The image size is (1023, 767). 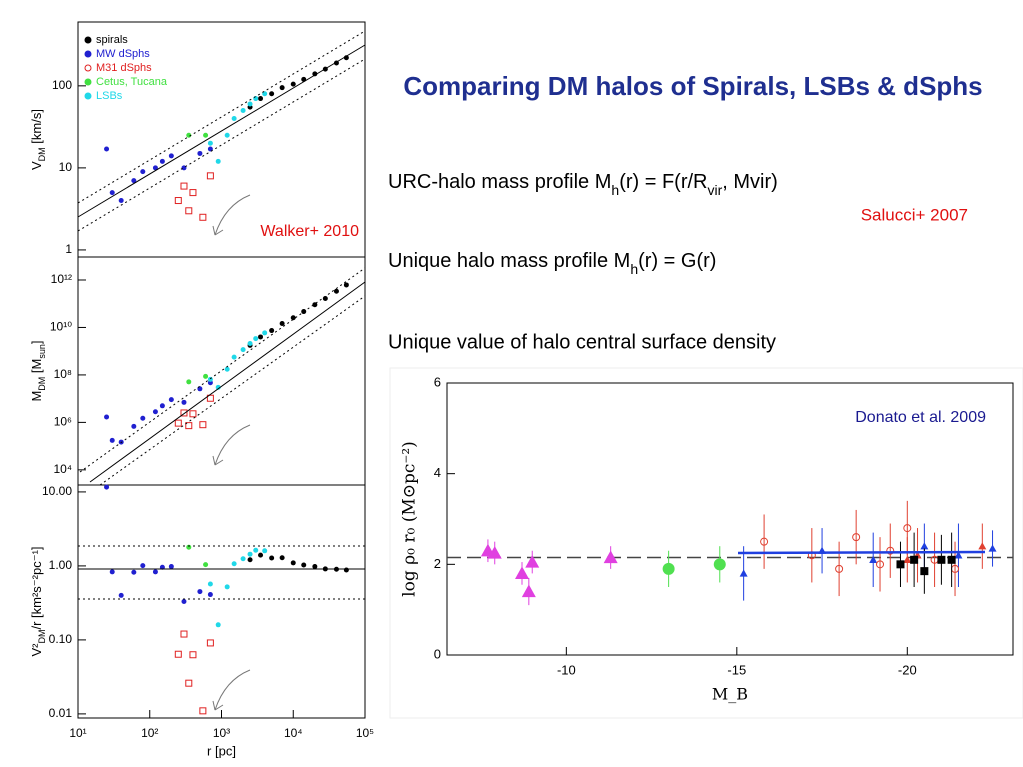 What do you see at coordinates (61, 327) in the screenshot?
I see `y-tick-label: 10¹⁰` at bounding box center [61, 327].